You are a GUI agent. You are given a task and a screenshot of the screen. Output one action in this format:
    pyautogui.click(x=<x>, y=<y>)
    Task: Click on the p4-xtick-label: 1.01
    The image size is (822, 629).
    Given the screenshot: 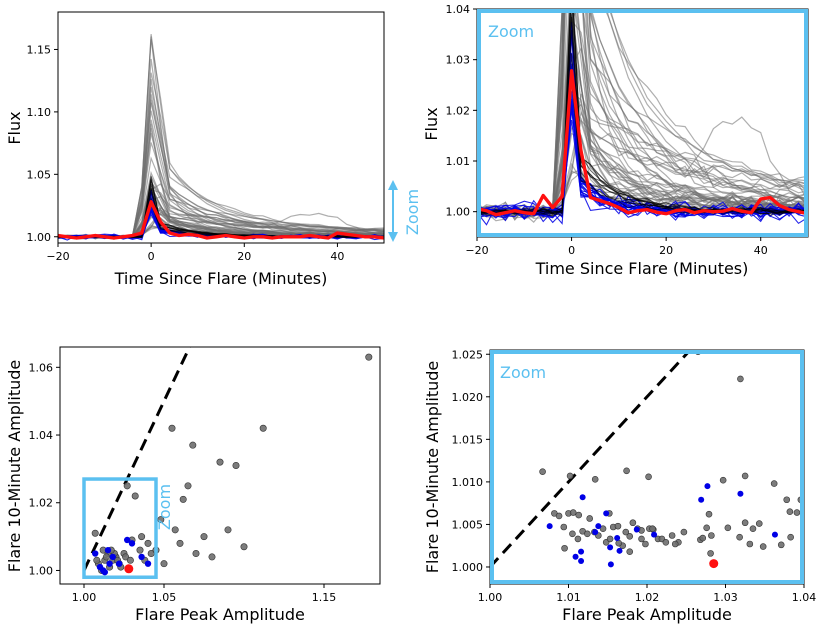 What is the action you would take?
    pyautogui.click(x=568, y=597)
    